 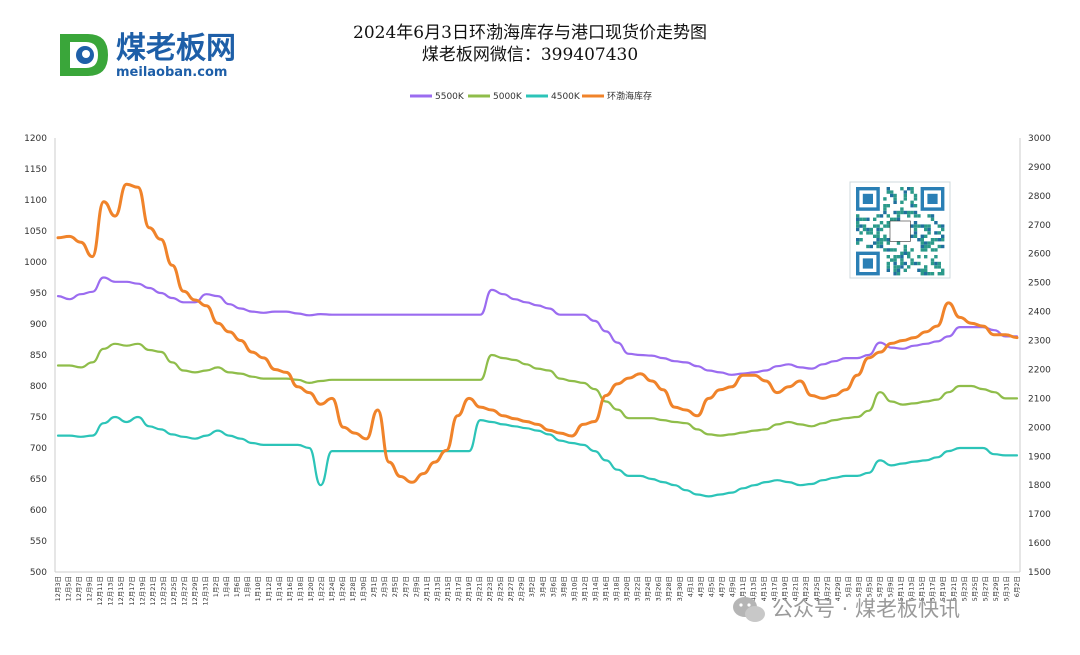 What do you see at coordinates (848, 586) in the screenshot?
I see `x-tick-label: 5月1日` at bounding box center [848, 586].